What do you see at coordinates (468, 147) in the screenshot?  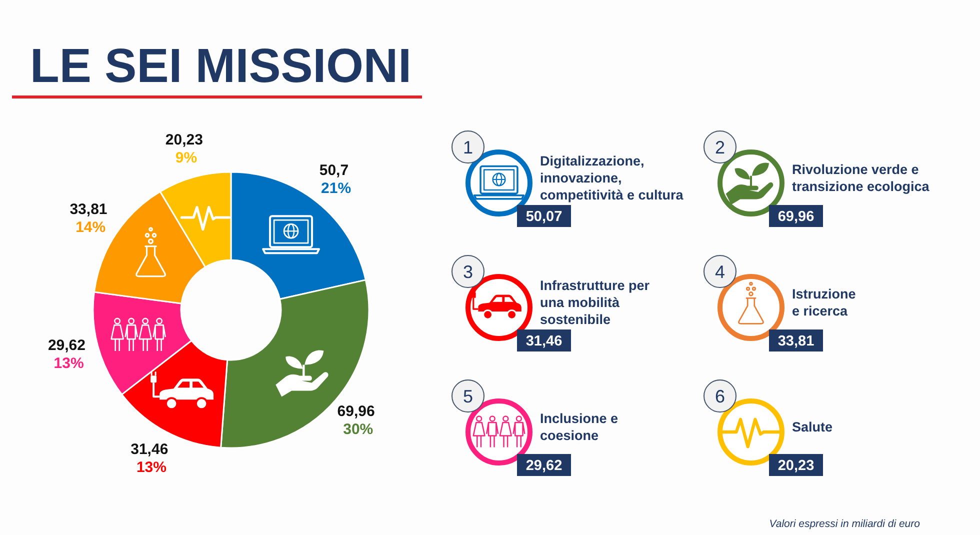 I see `text: 1` at bounding box center [468, 147].